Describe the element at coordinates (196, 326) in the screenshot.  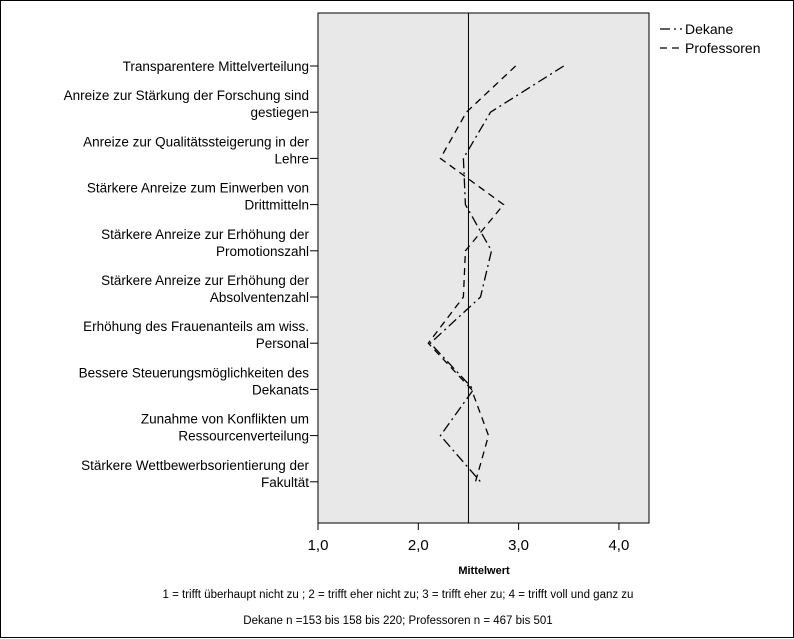
I see `category-label: Erhöhung des Frauenanteils am wiss.` at that location.